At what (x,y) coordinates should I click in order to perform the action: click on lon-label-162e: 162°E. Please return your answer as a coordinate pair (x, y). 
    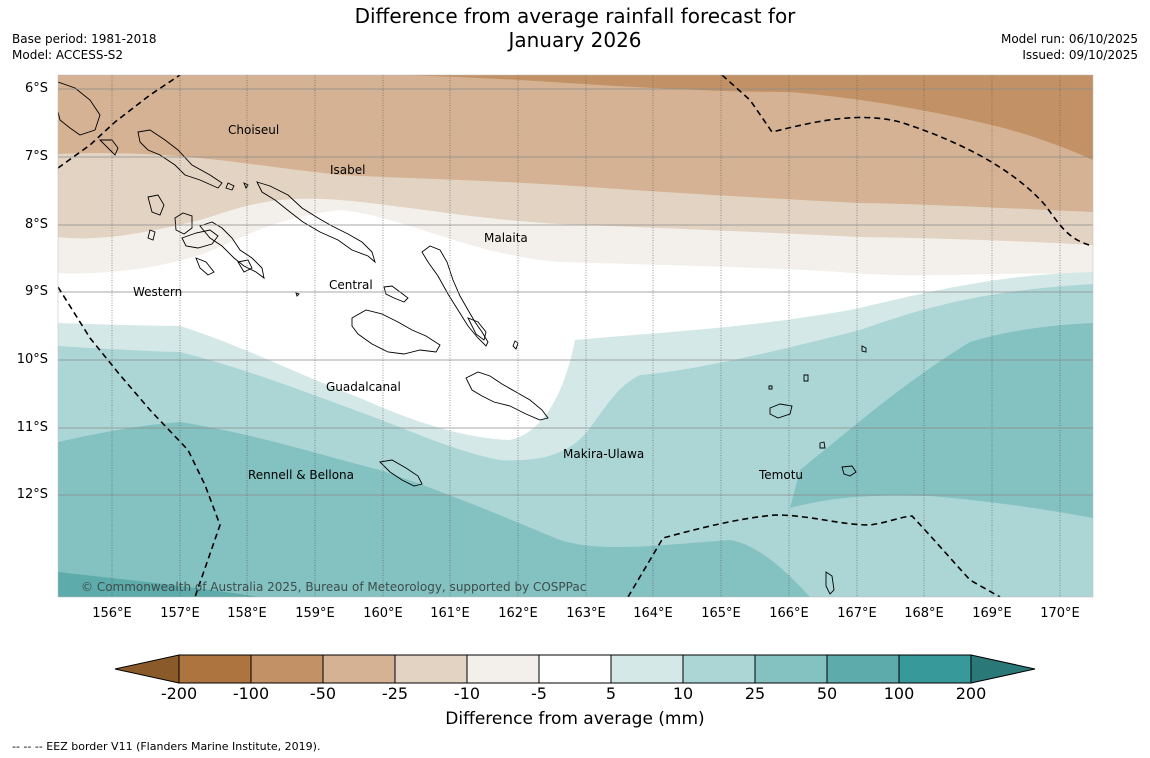
    Looking at the image, I should click on (518, 613).